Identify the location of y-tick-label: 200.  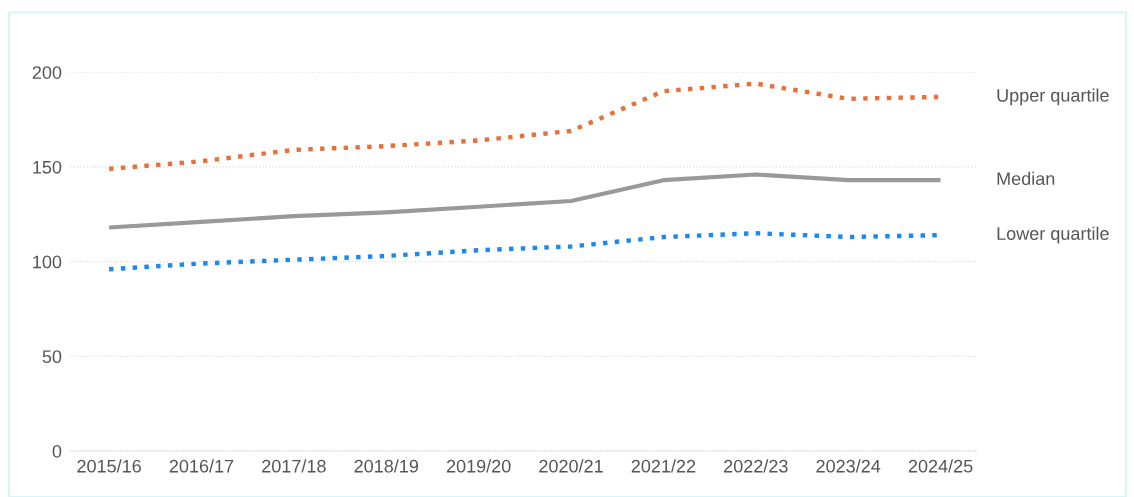
(47, 72).